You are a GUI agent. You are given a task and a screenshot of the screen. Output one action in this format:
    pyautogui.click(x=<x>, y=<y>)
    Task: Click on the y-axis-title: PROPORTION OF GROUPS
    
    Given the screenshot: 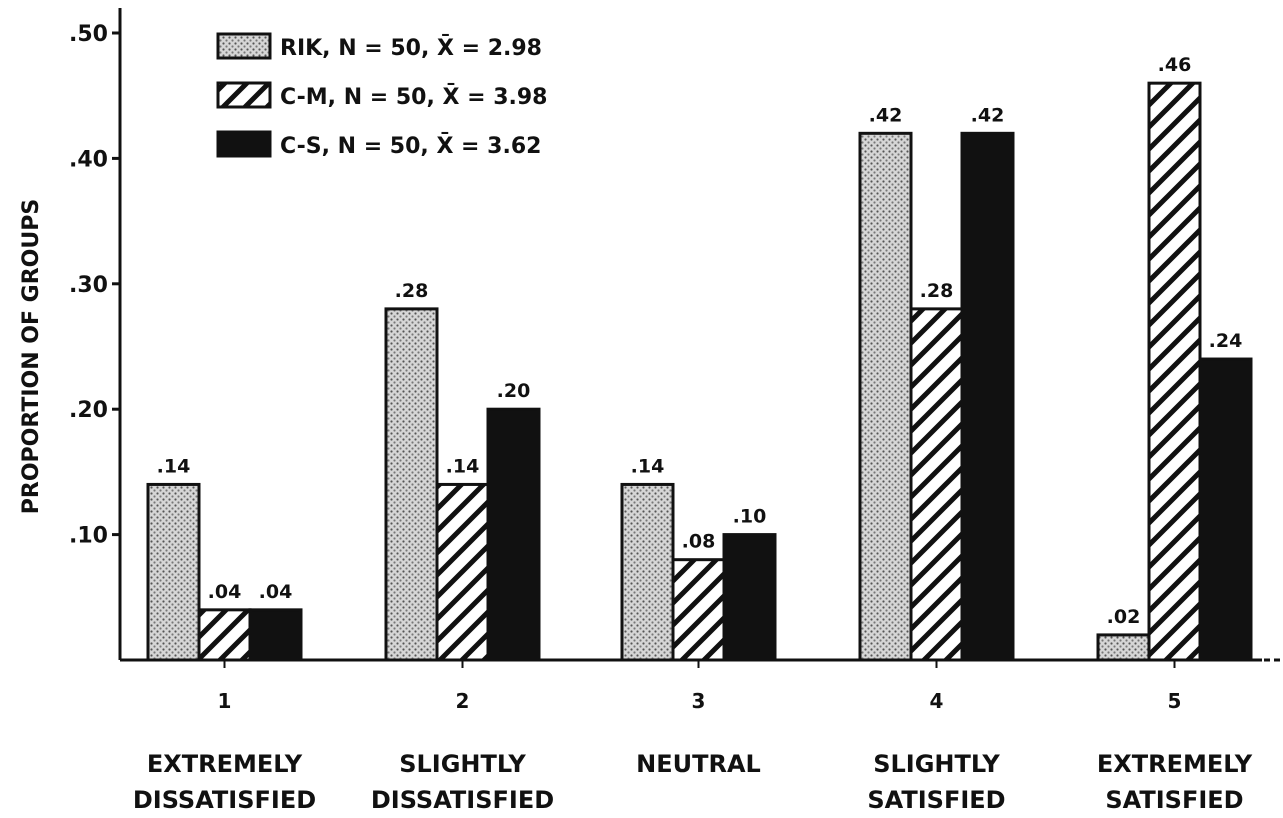 What is the action you would take?
    pyautogui.click(x=31, y=356)
    